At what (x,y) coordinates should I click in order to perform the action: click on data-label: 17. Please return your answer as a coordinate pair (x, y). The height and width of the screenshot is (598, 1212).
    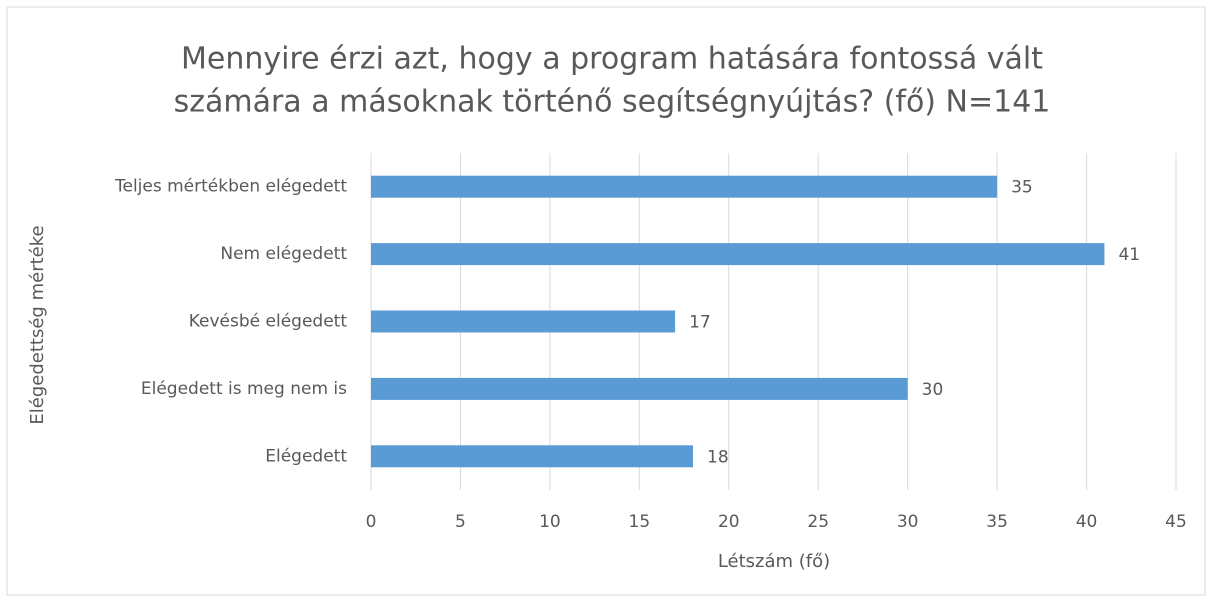
    Looking at the image, I should click on (700, 323).